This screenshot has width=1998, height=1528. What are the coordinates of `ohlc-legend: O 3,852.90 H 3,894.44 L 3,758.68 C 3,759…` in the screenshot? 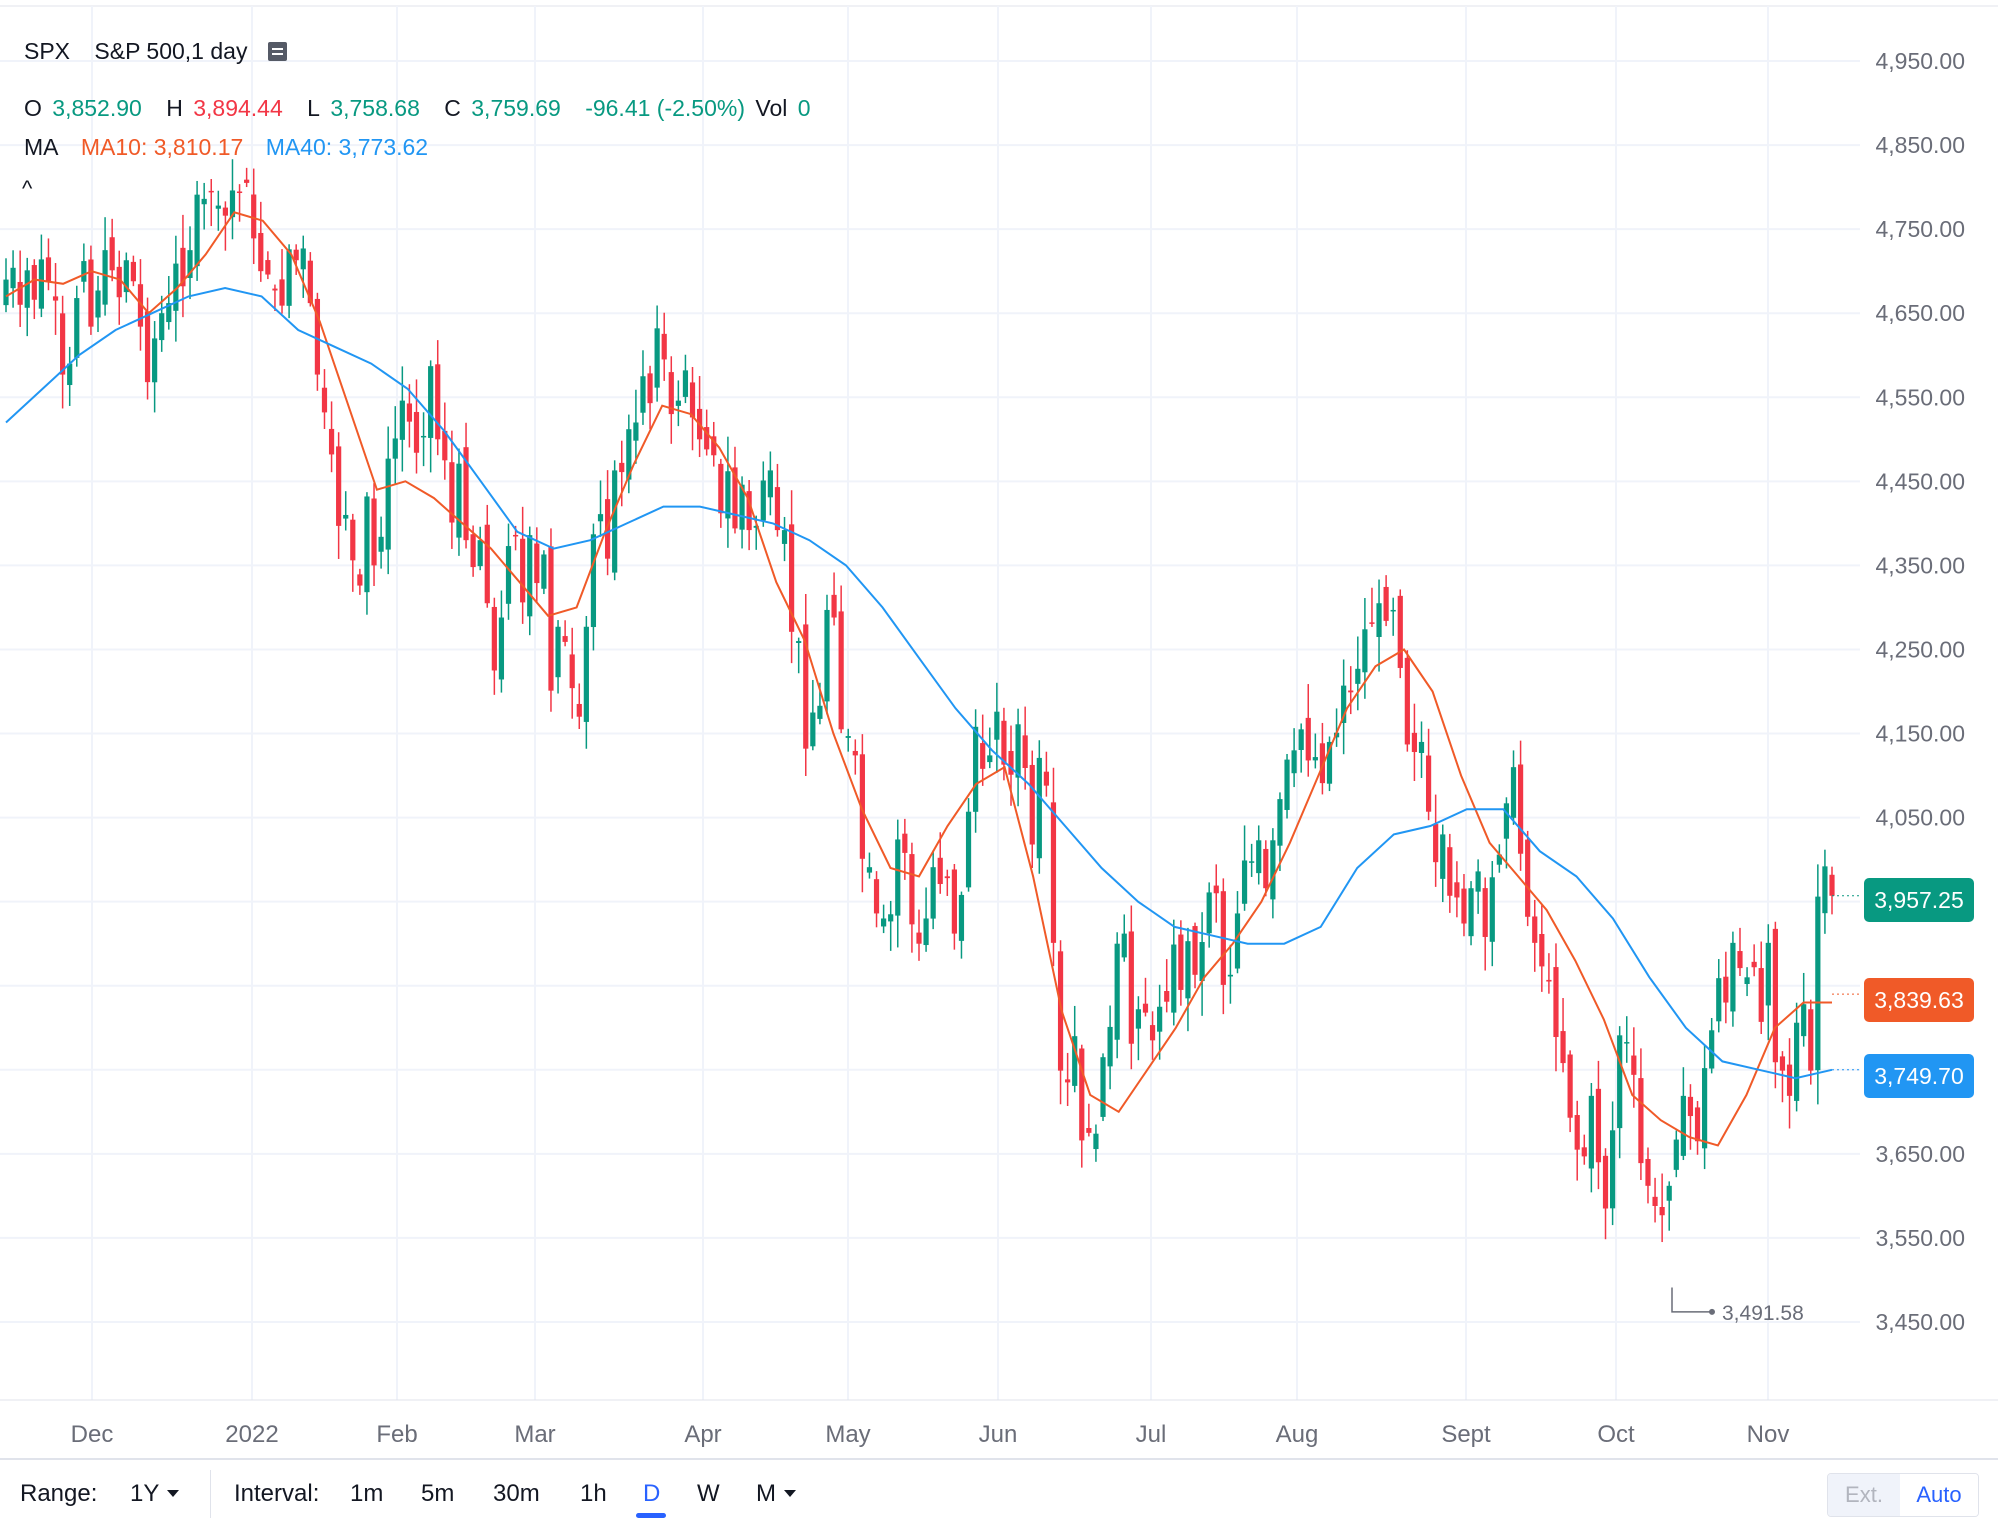 It's located at (419, 108).